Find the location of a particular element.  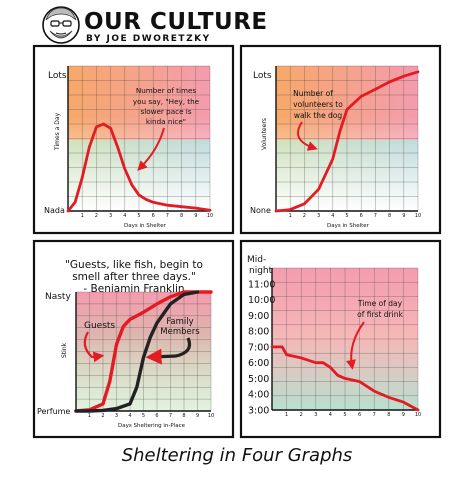

p3-y-axis-label: Stink is located at coordinates (64, 350).